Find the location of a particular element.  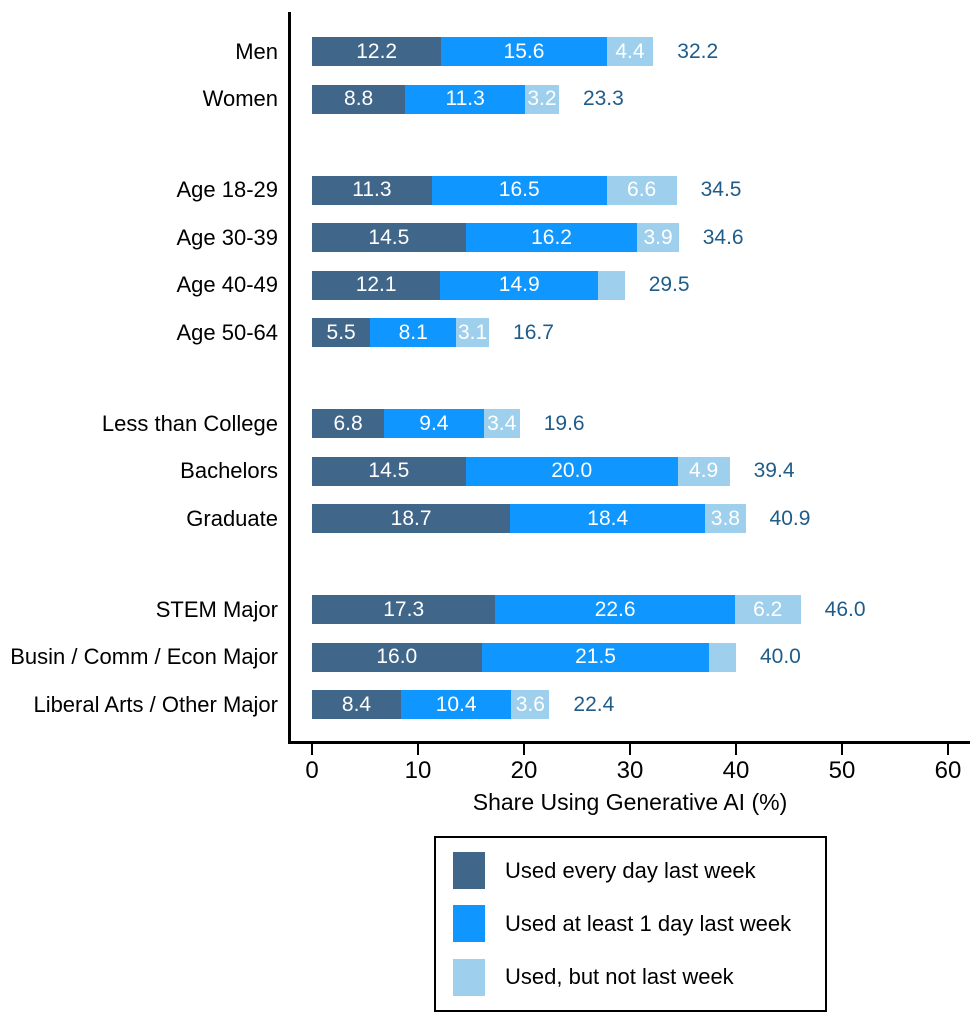

bar-segment-2: 20.0 is located at coordinates (571, 471).